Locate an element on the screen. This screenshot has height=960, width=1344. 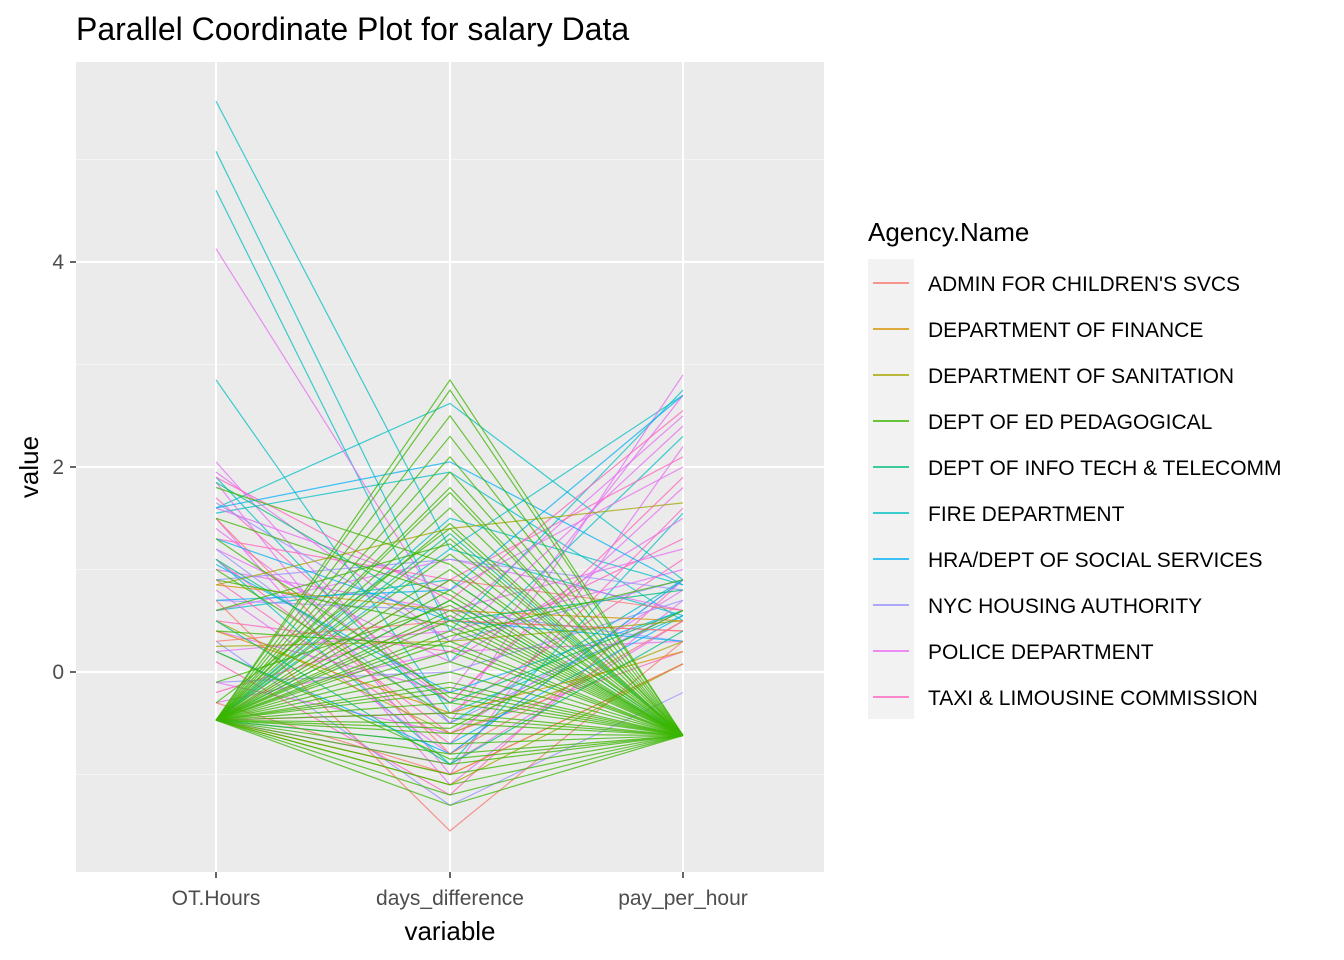
x-tick-label: OT.Hours is located at coordinates (216, 898).